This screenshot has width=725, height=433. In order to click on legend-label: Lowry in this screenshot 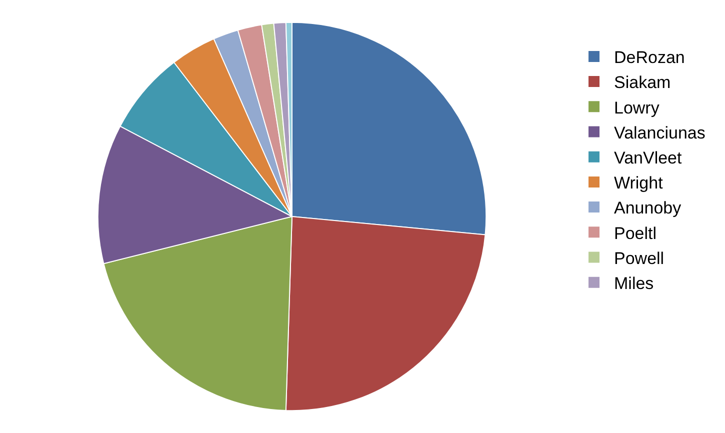, I will do `click(637, 108)`.